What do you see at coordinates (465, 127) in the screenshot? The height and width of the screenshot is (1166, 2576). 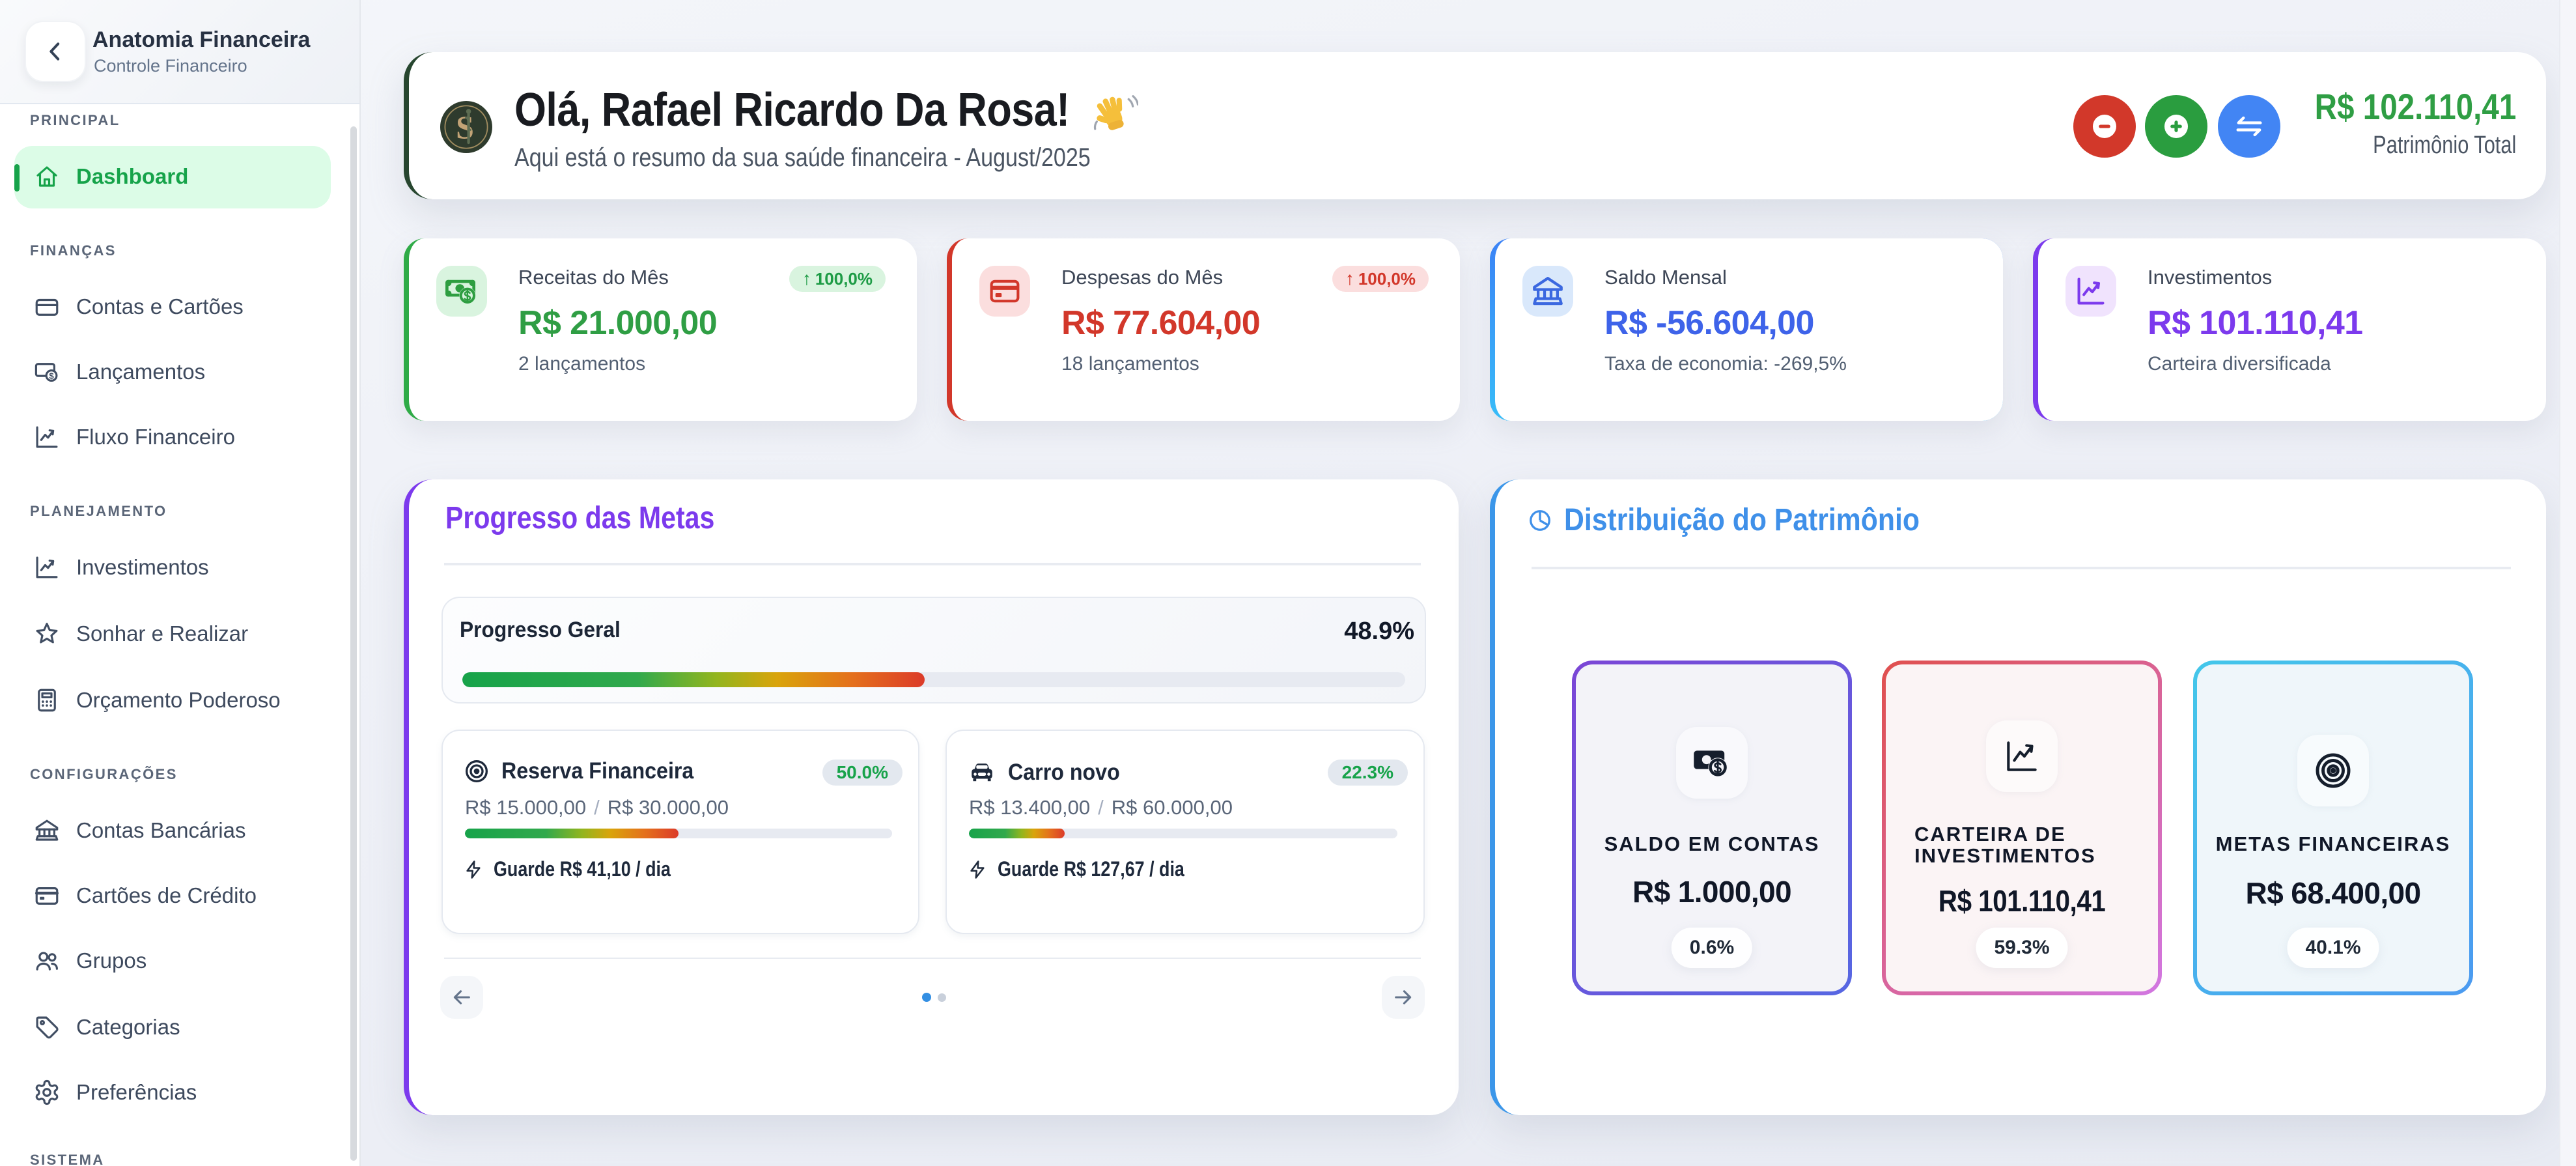 I see `svg-text: S` at bounding box center [465, 127].